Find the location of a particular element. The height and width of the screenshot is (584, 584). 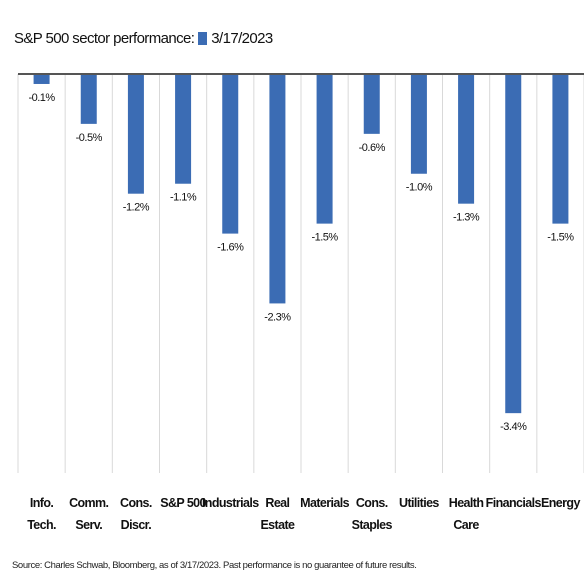

x-tick-label: Real Estate is located at coordinates (277, 514).